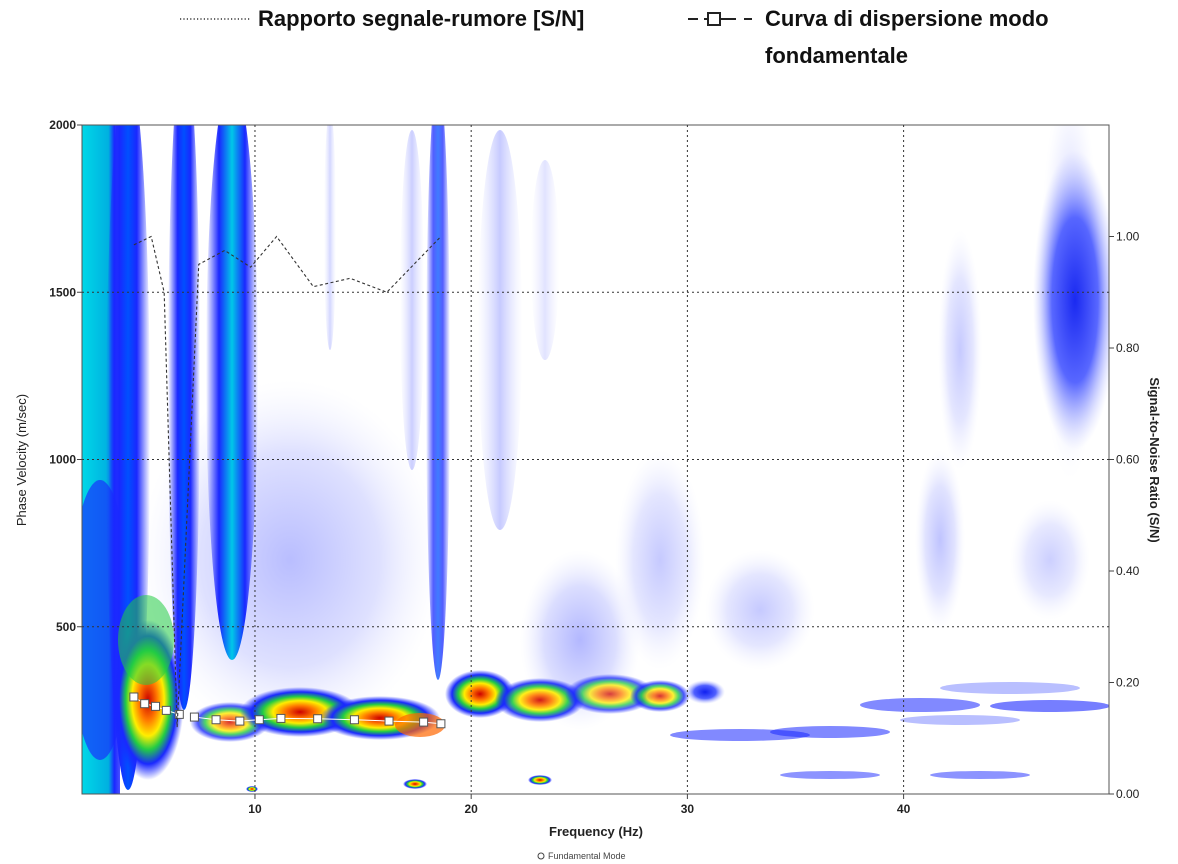 The width and height of the screenshot is (1178, 864). Describe the element at coordinates (1128, 794) in the screenshot. I see `y2-tick-label: 0.00` at that location.